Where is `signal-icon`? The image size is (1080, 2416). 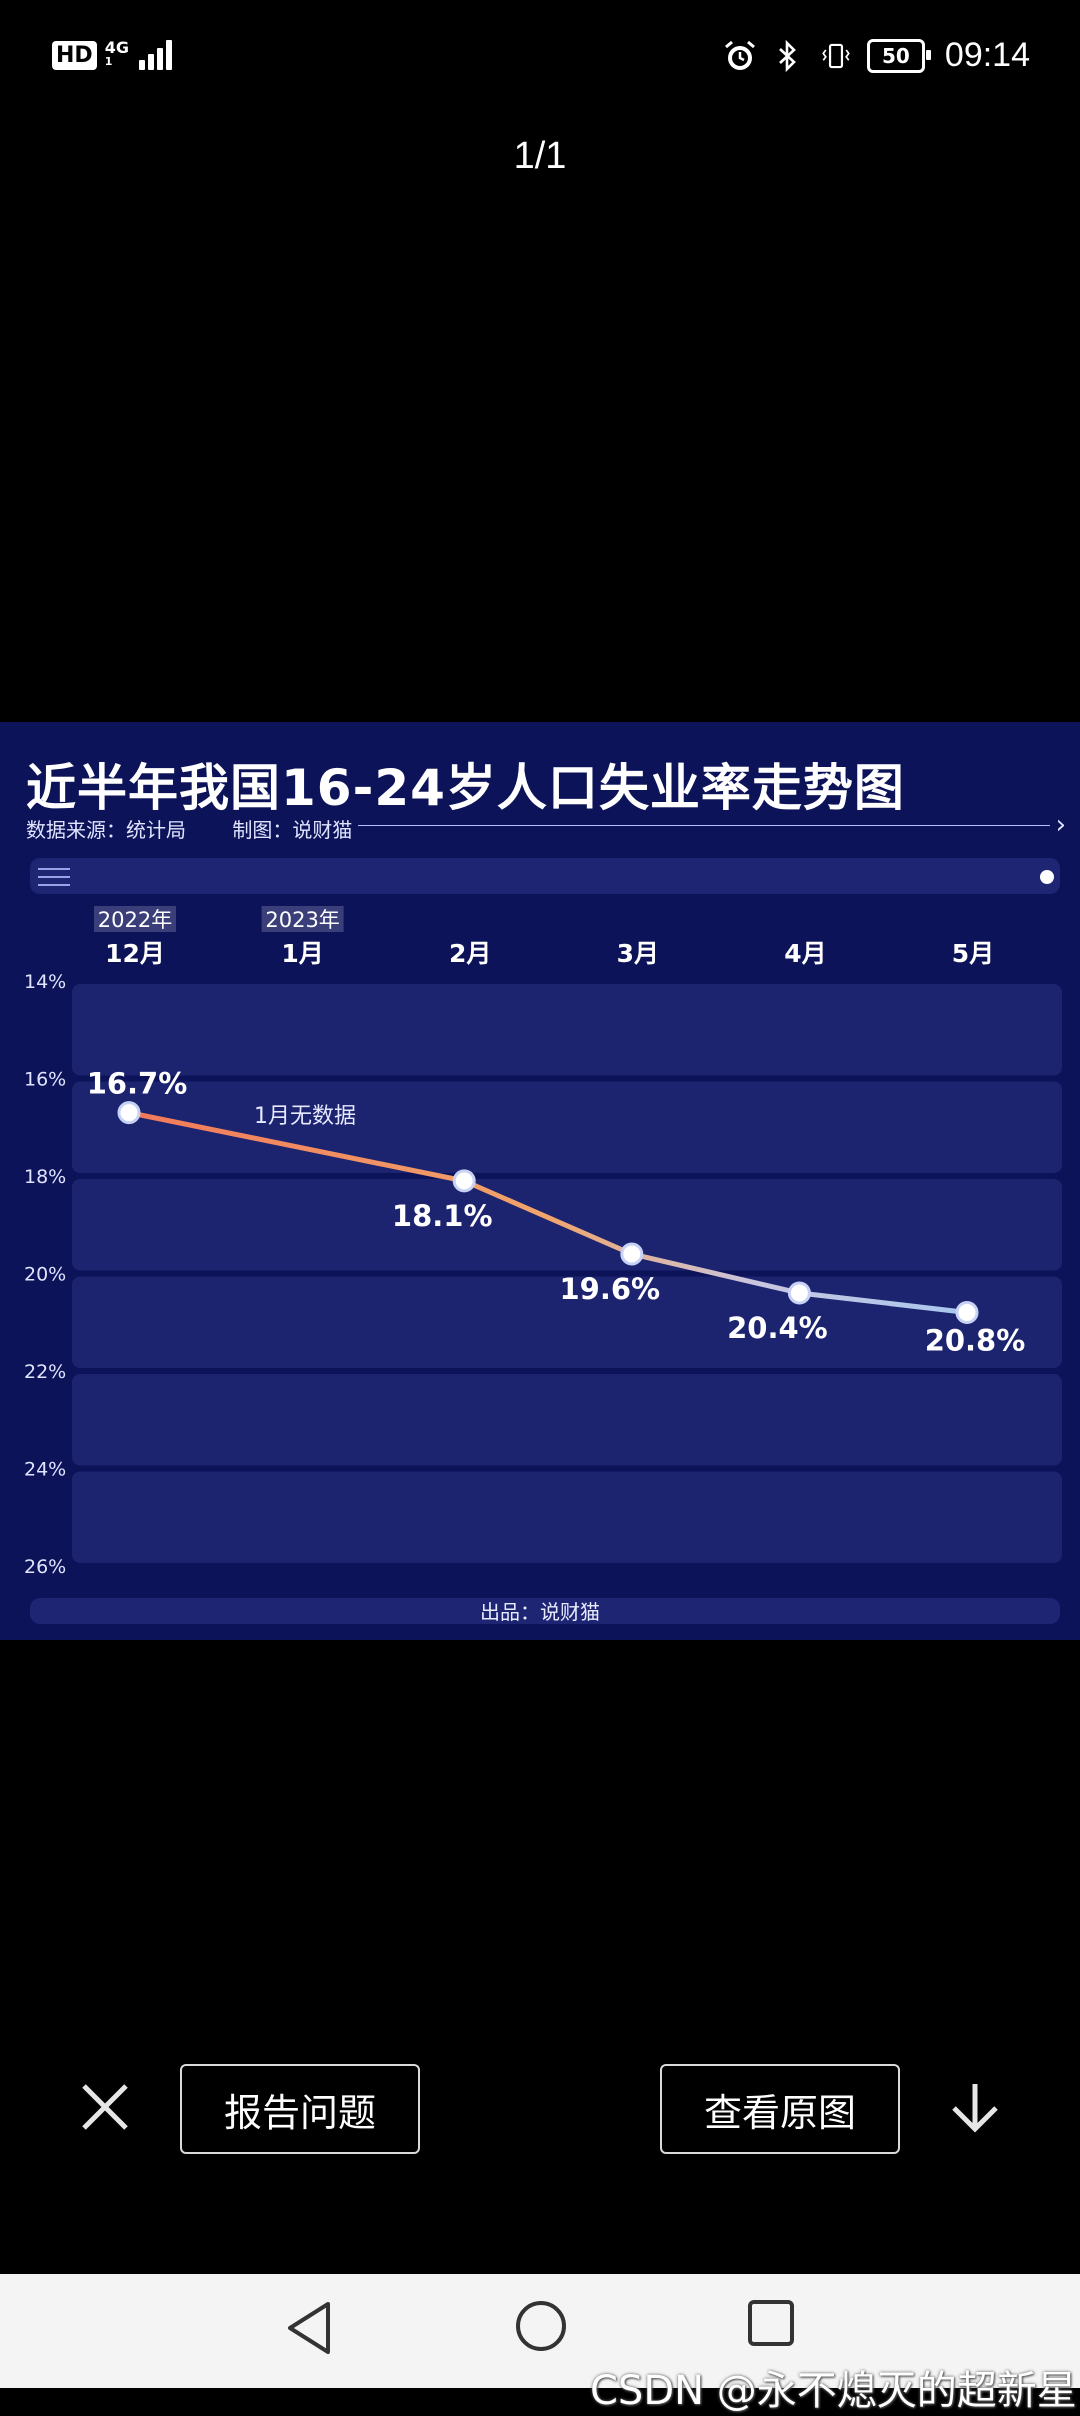
signal-icon is located at coordinates (155, 55).